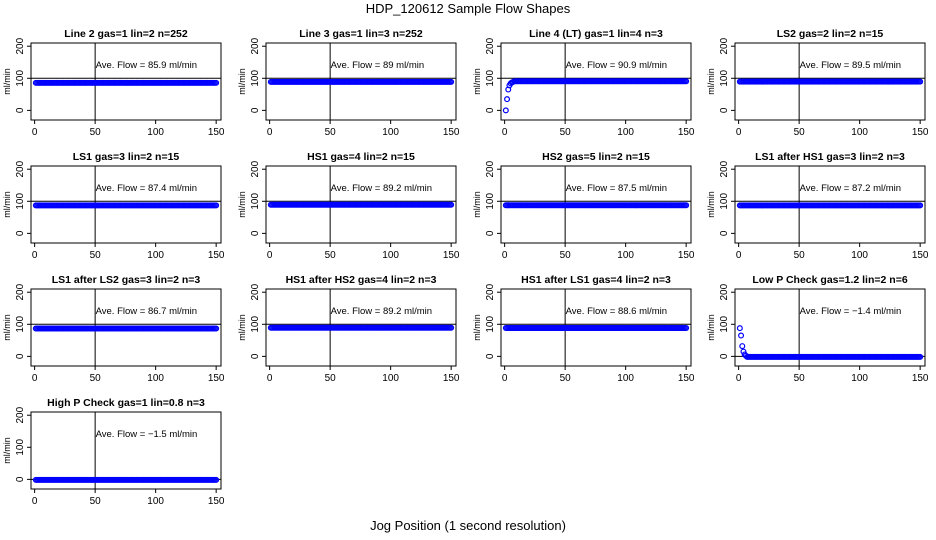 This screenshot has height=540, width=936. Describe the element at coordinates (468, 525) in the screenshot. I see `figure-x-label: Jog Position (1 second resolution)` at that location.